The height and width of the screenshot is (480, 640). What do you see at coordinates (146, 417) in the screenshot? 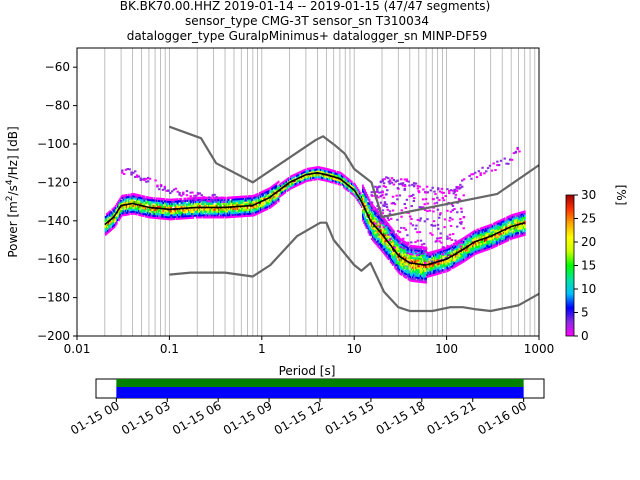
I see `availability-tick-label: 01-15 03` at bounding box center [146, 417].